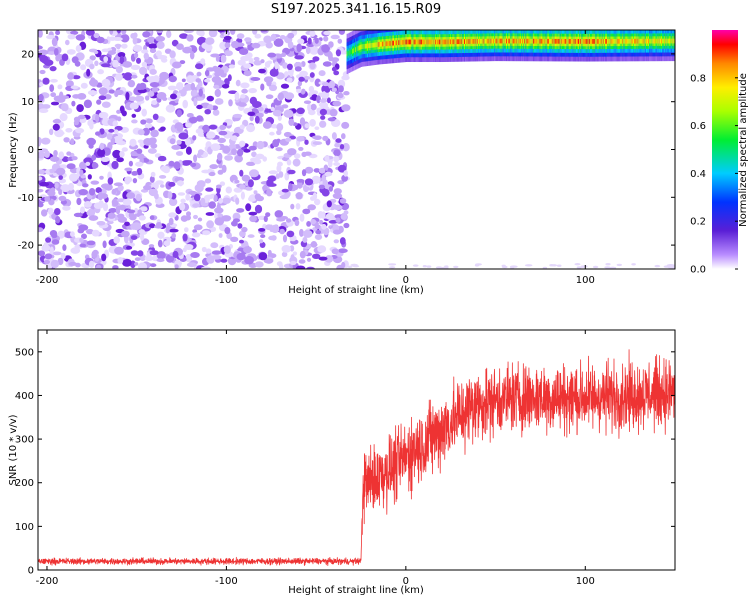 Image resolution: width=750 pixels, height=600 pixels. I want to click on colorbar-tick-label: 0.6, so click(698, 126).